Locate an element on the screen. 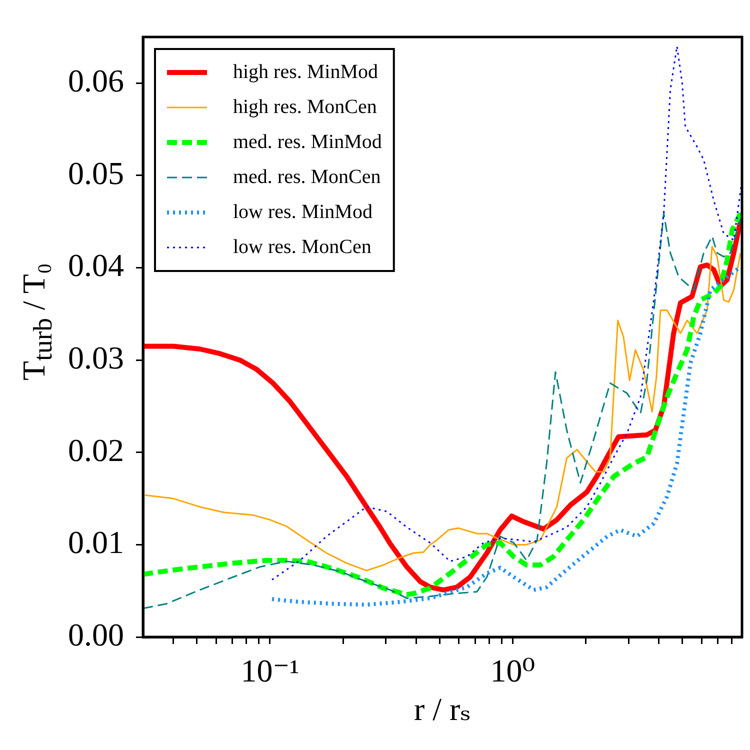  legend-label: low res. MonCen is located at coordinates (302, 247).